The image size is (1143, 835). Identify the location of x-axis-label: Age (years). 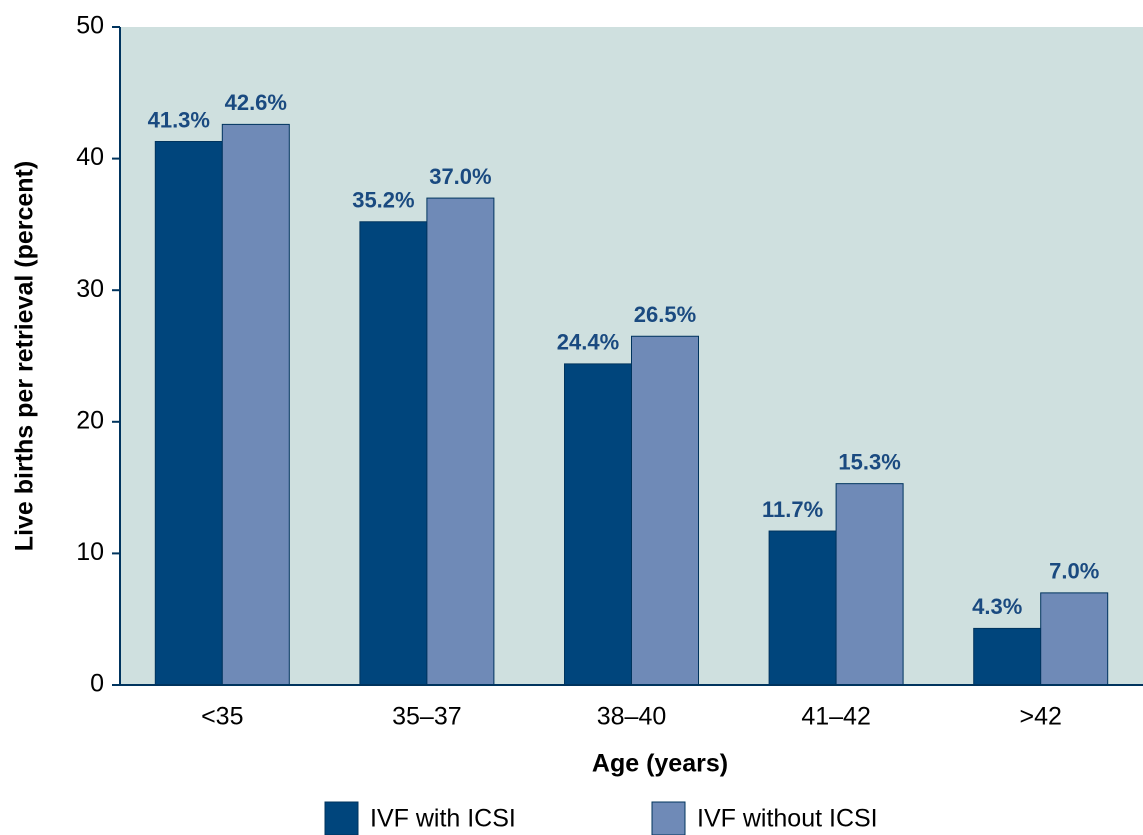
(660, 764).